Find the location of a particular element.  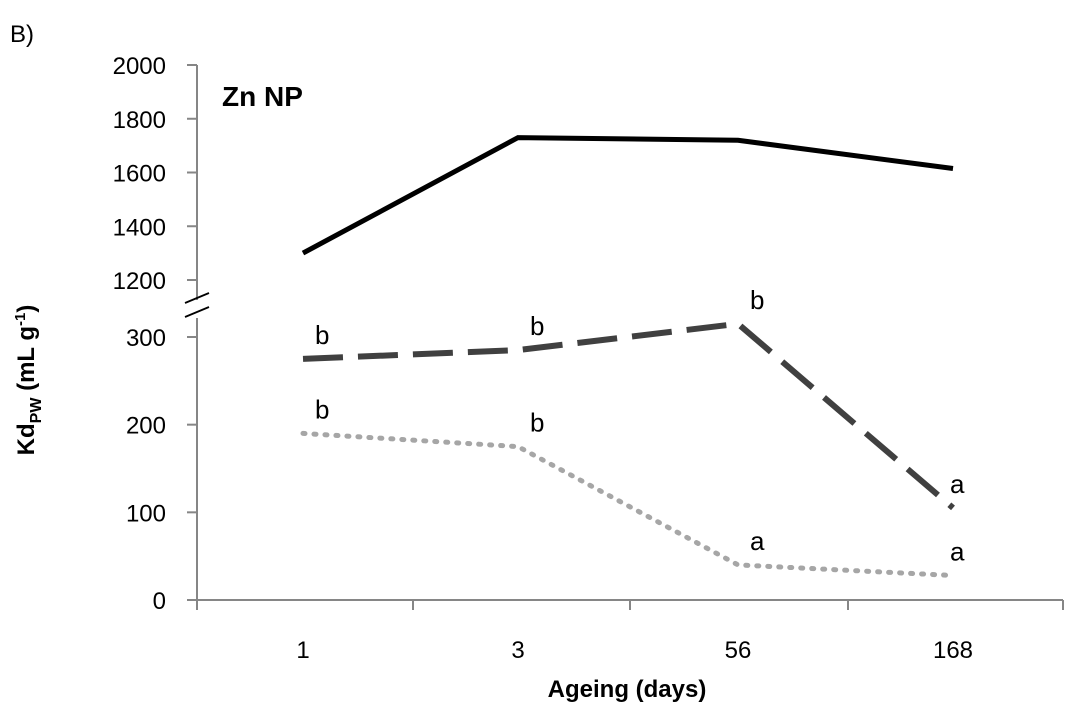

y-axis-title-main: Kd is located at coordinates (26, 439).